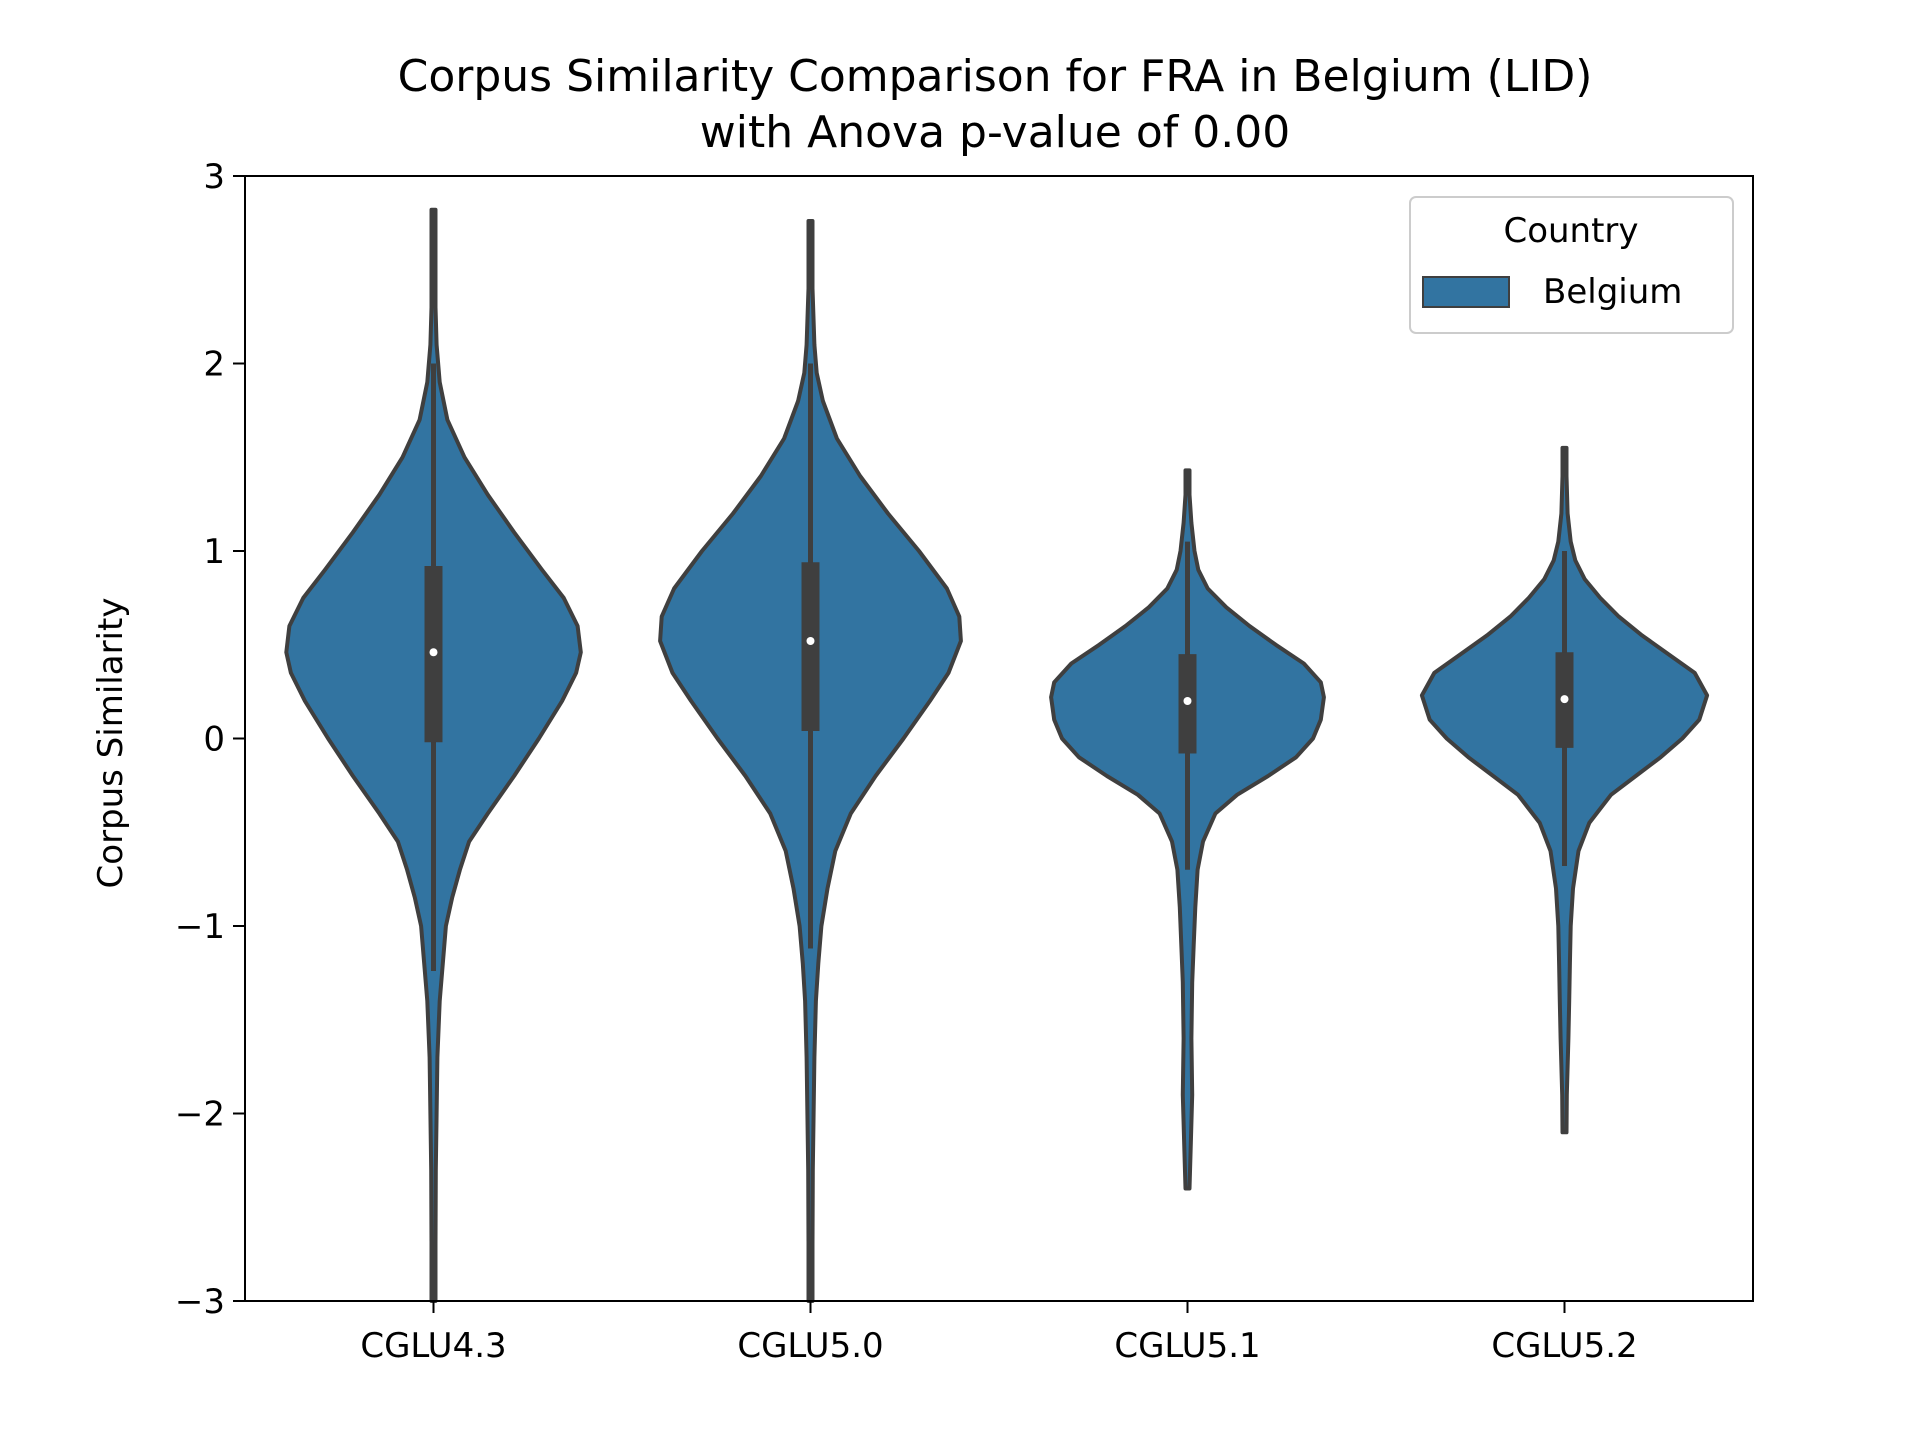 The image size is (1920, 1440). I want to click on y-tick-label: −2, so click(200, 1115).